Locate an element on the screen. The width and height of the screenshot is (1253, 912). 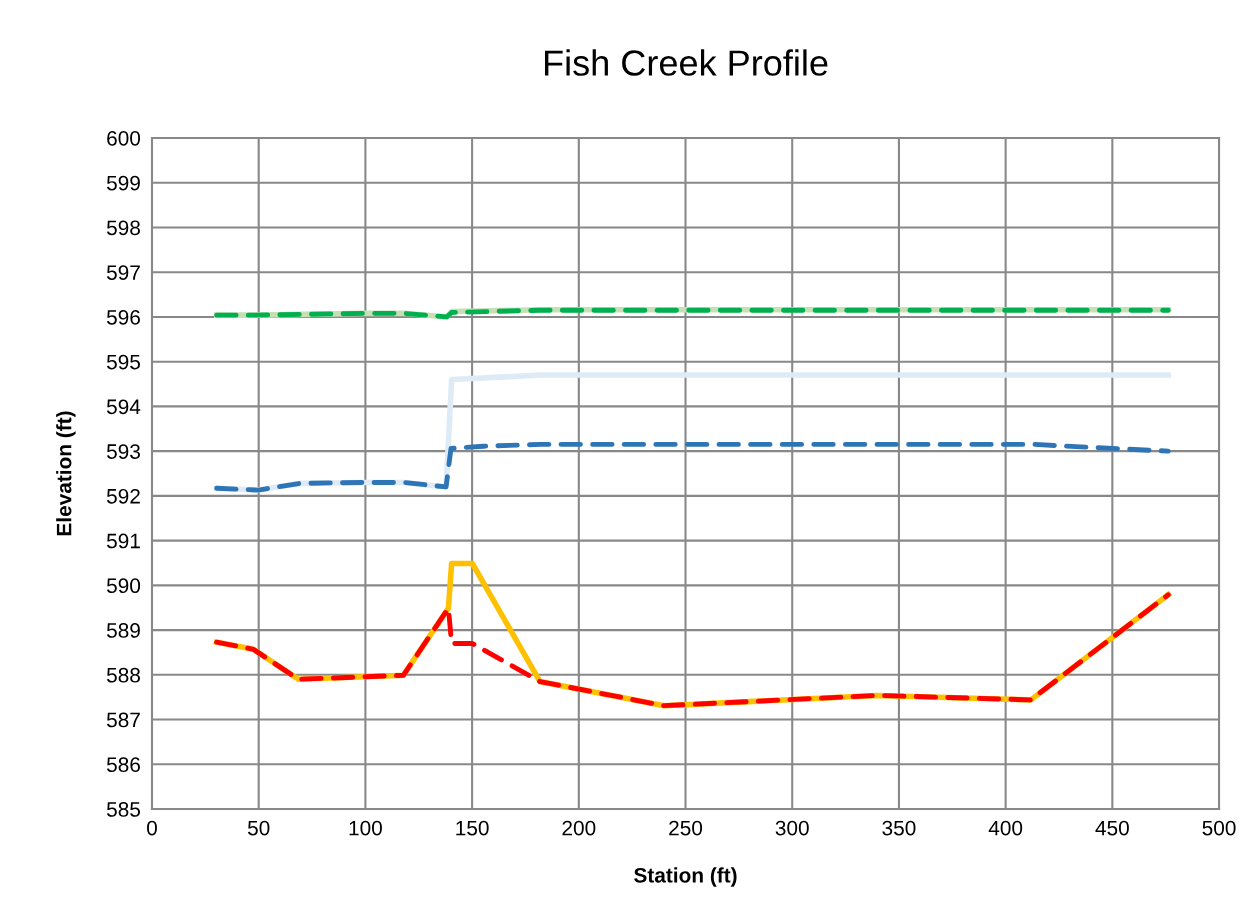
y-tick-label: 588 is located at coordinates (123, 675).